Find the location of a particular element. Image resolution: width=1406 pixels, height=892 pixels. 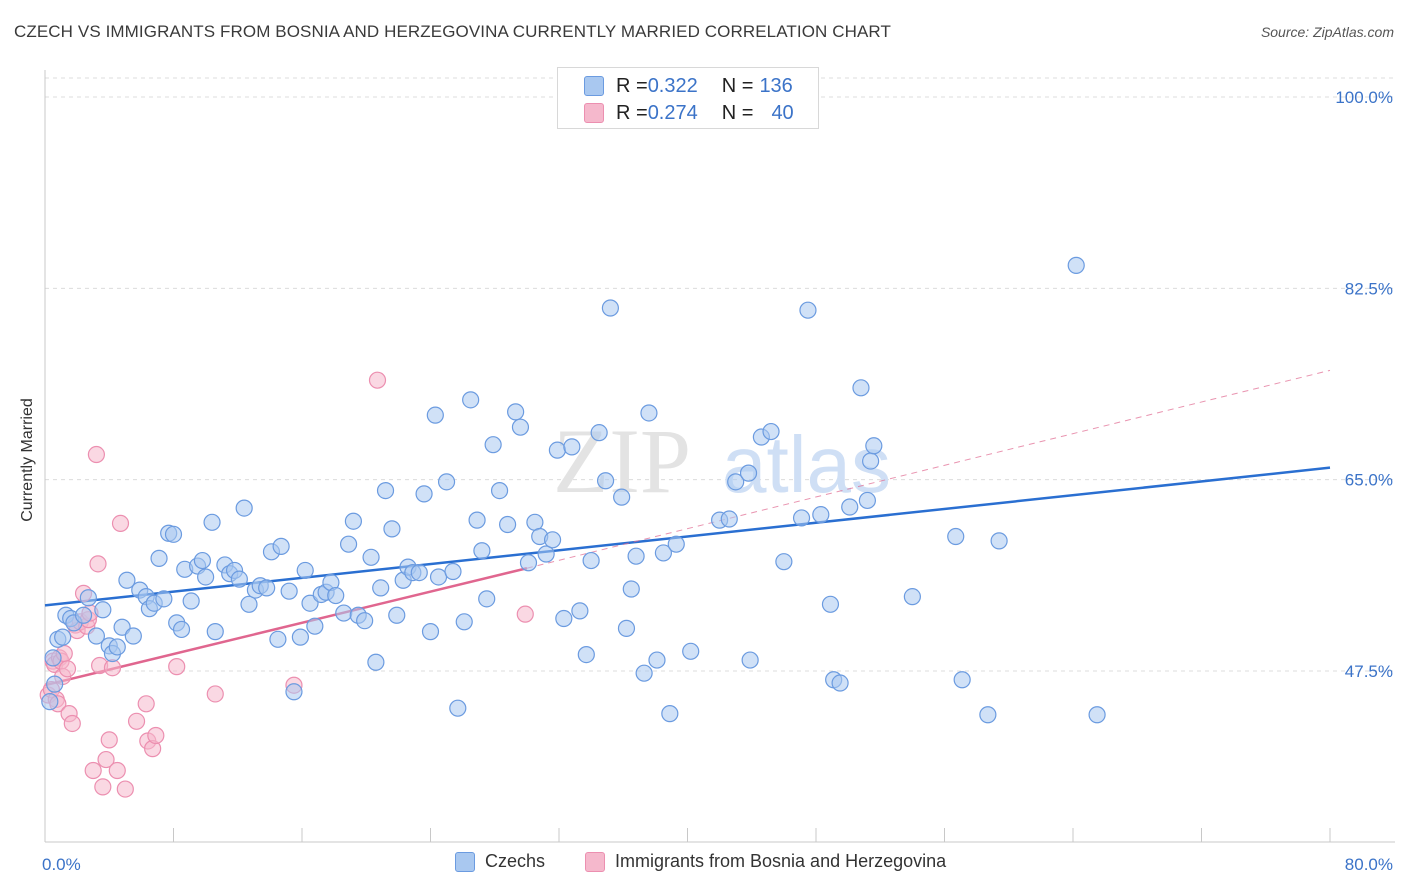

y-tick-label: 65.0% is located at coordinates (1369, 480).